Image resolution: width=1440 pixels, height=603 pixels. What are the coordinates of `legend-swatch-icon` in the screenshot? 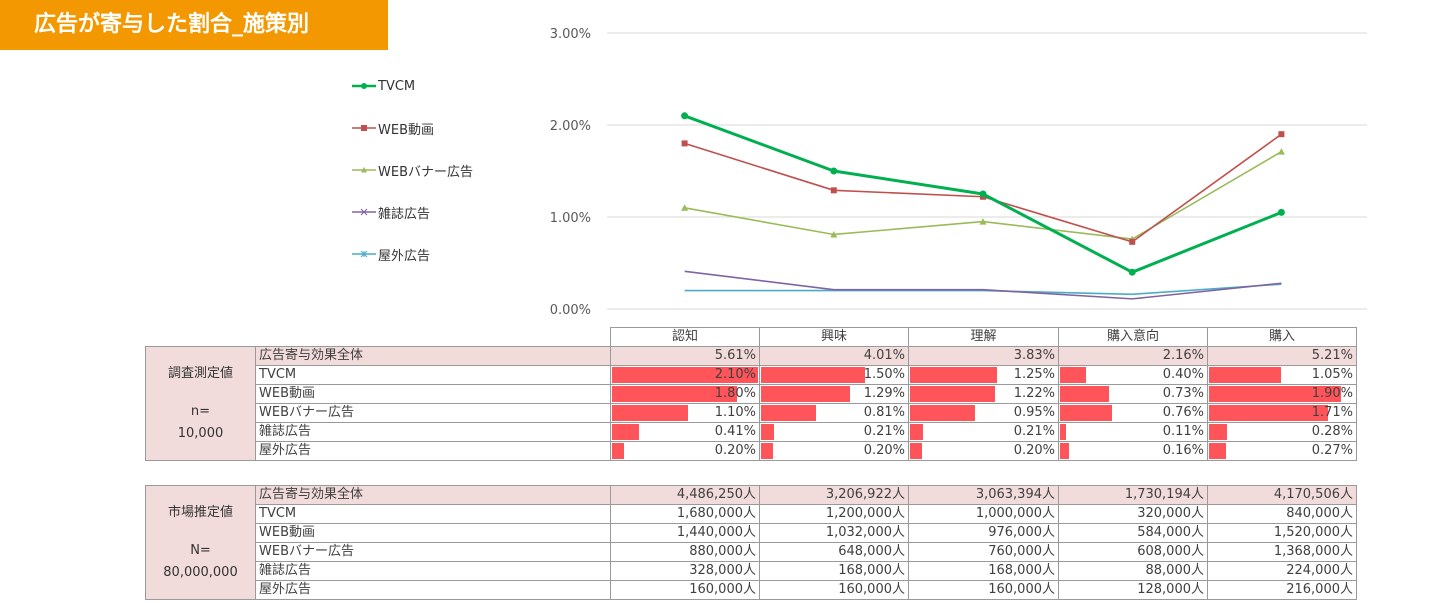 It's located at (364, 170).